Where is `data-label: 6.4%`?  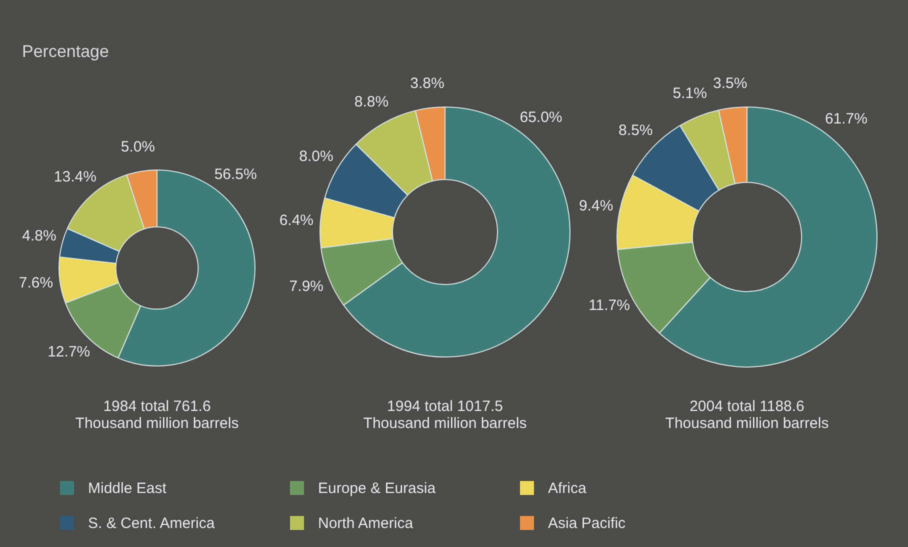
data-label: 6.4% is located at coordinates (296, 221).